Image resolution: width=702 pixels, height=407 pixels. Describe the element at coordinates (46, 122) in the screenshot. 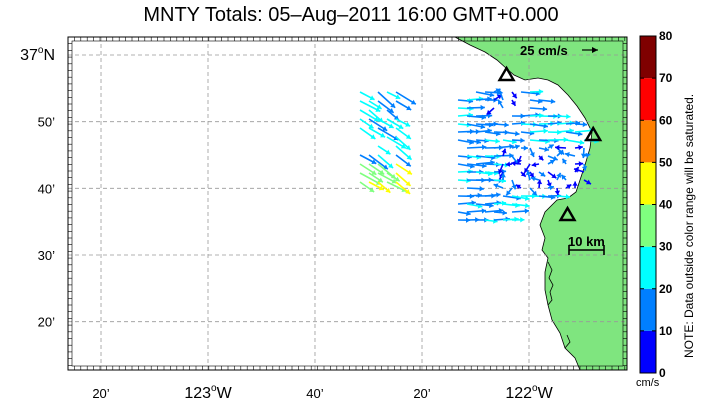

I see `lat-label: 50’` at that location.